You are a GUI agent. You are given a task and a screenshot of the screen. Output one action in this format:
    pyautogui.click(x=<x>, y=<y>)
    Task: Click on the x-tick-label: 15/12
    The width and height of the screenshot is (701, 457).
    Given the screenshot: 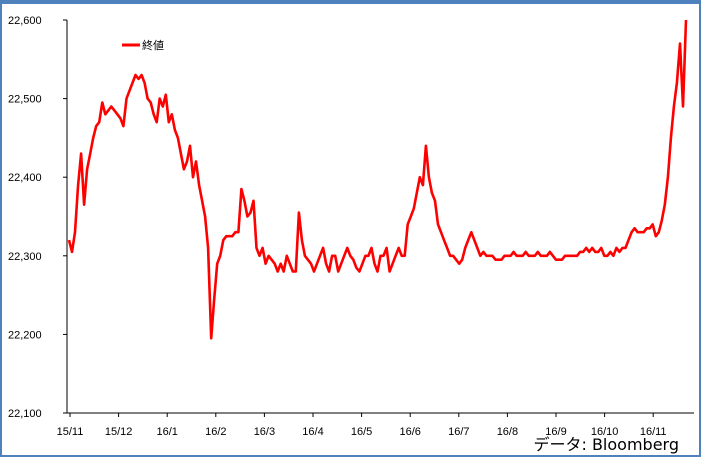 What is the action you would take?
    pyautogui.click(x=119, y=432)
    